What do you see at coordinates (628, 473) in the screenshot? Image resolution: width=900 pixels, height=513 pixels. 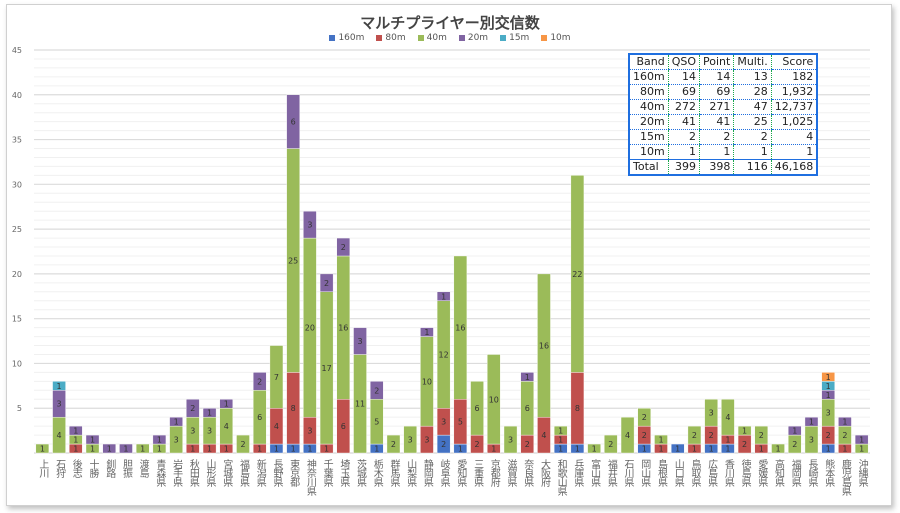 I see `x-tick-label: 石川県` at bounding box center [628, 473].